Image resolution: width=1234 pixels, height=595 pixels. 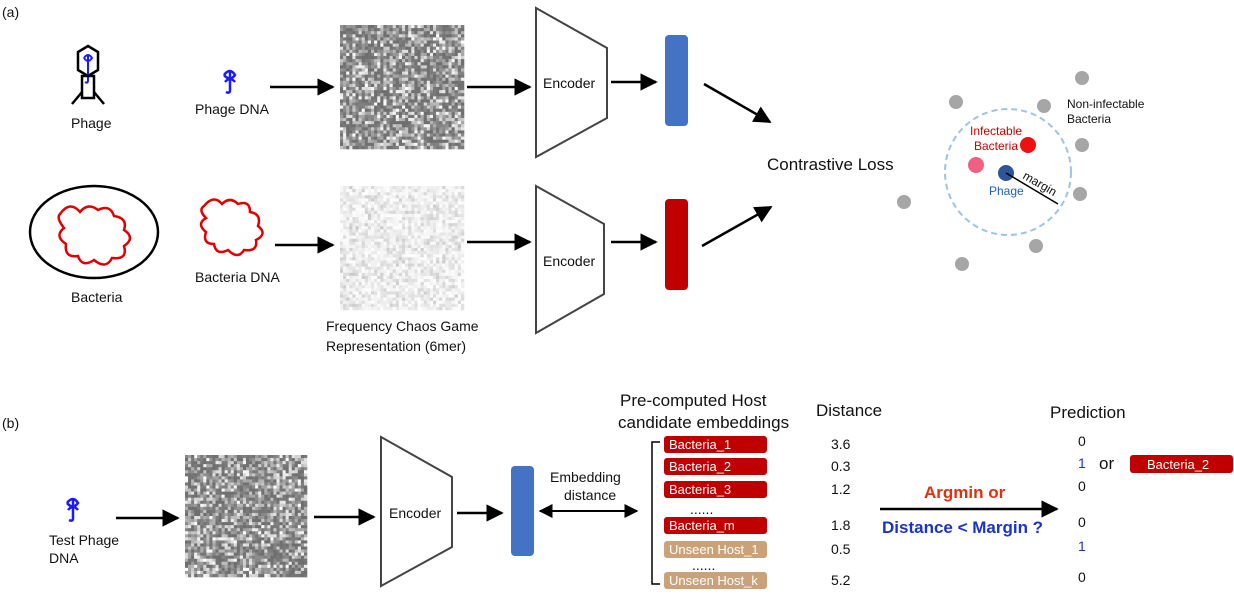 What do you see at coordinates (585, 477) in the screenshot?
I see `embedding-distance-line1: Embedding` at bounding box center [585, 477].